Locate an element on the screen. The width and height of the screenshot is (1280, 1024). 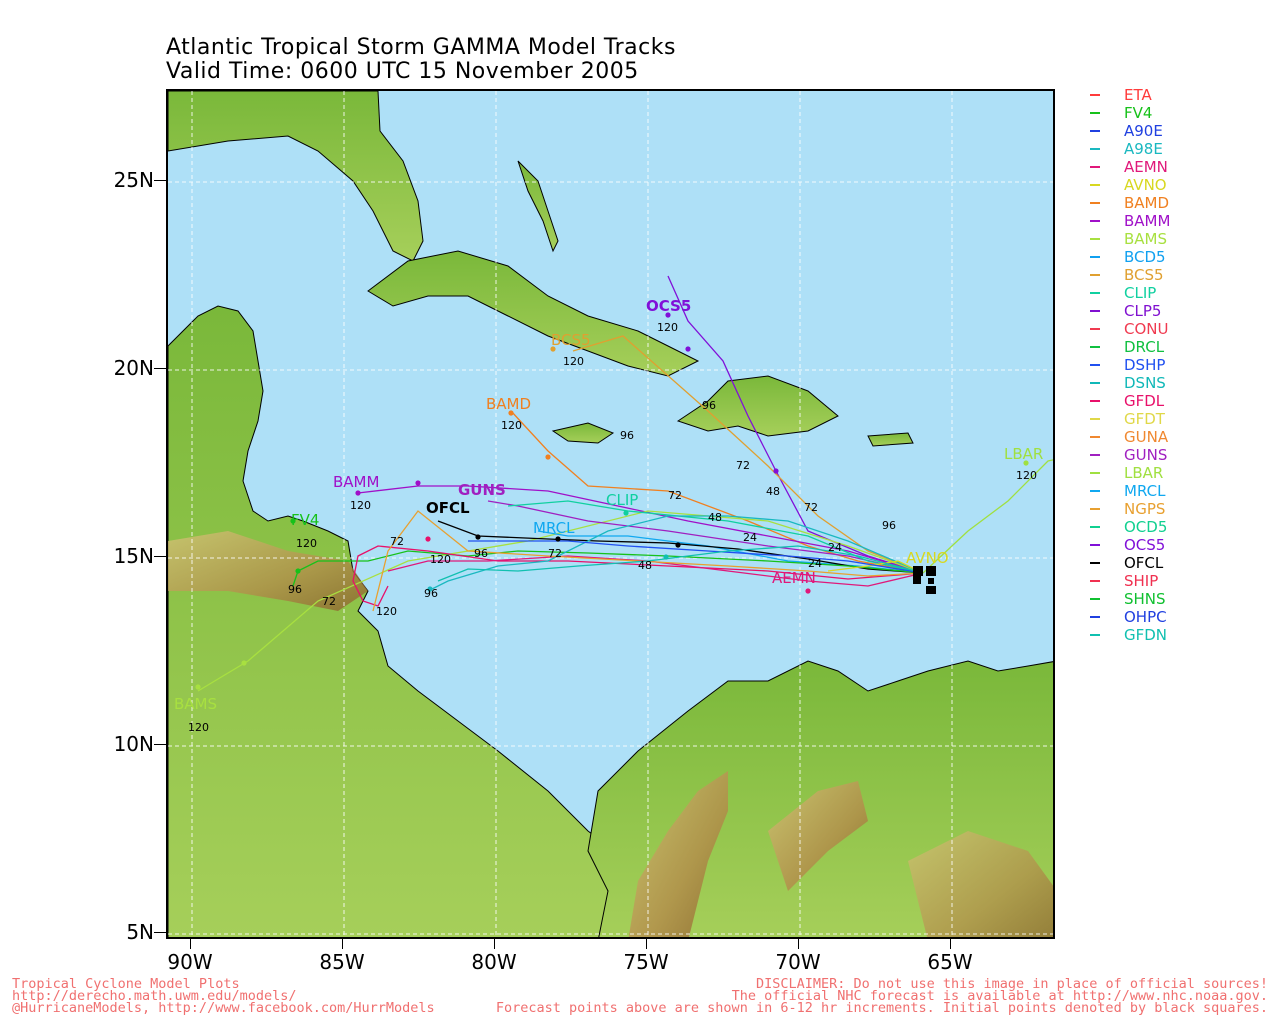
florida-land is located at coordinates (296, 176).